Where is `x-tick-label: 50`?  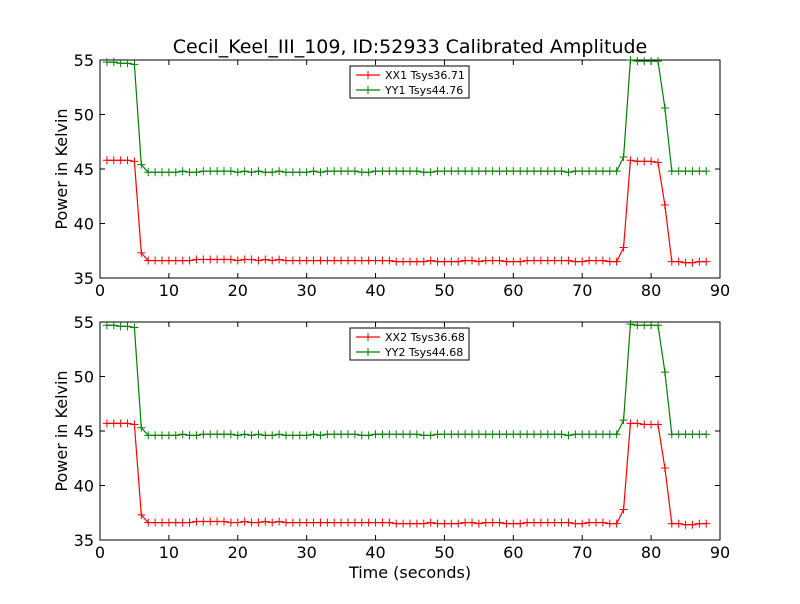 x-tick-label: 50 is located at coordinates (444, 552).